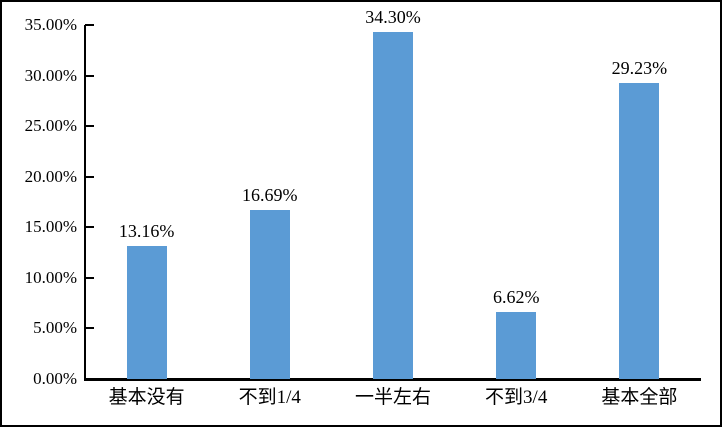  Describe the element at coordinates (50, 277) in the screenshot. I see `y-axis-label: 10.00%` at that location.